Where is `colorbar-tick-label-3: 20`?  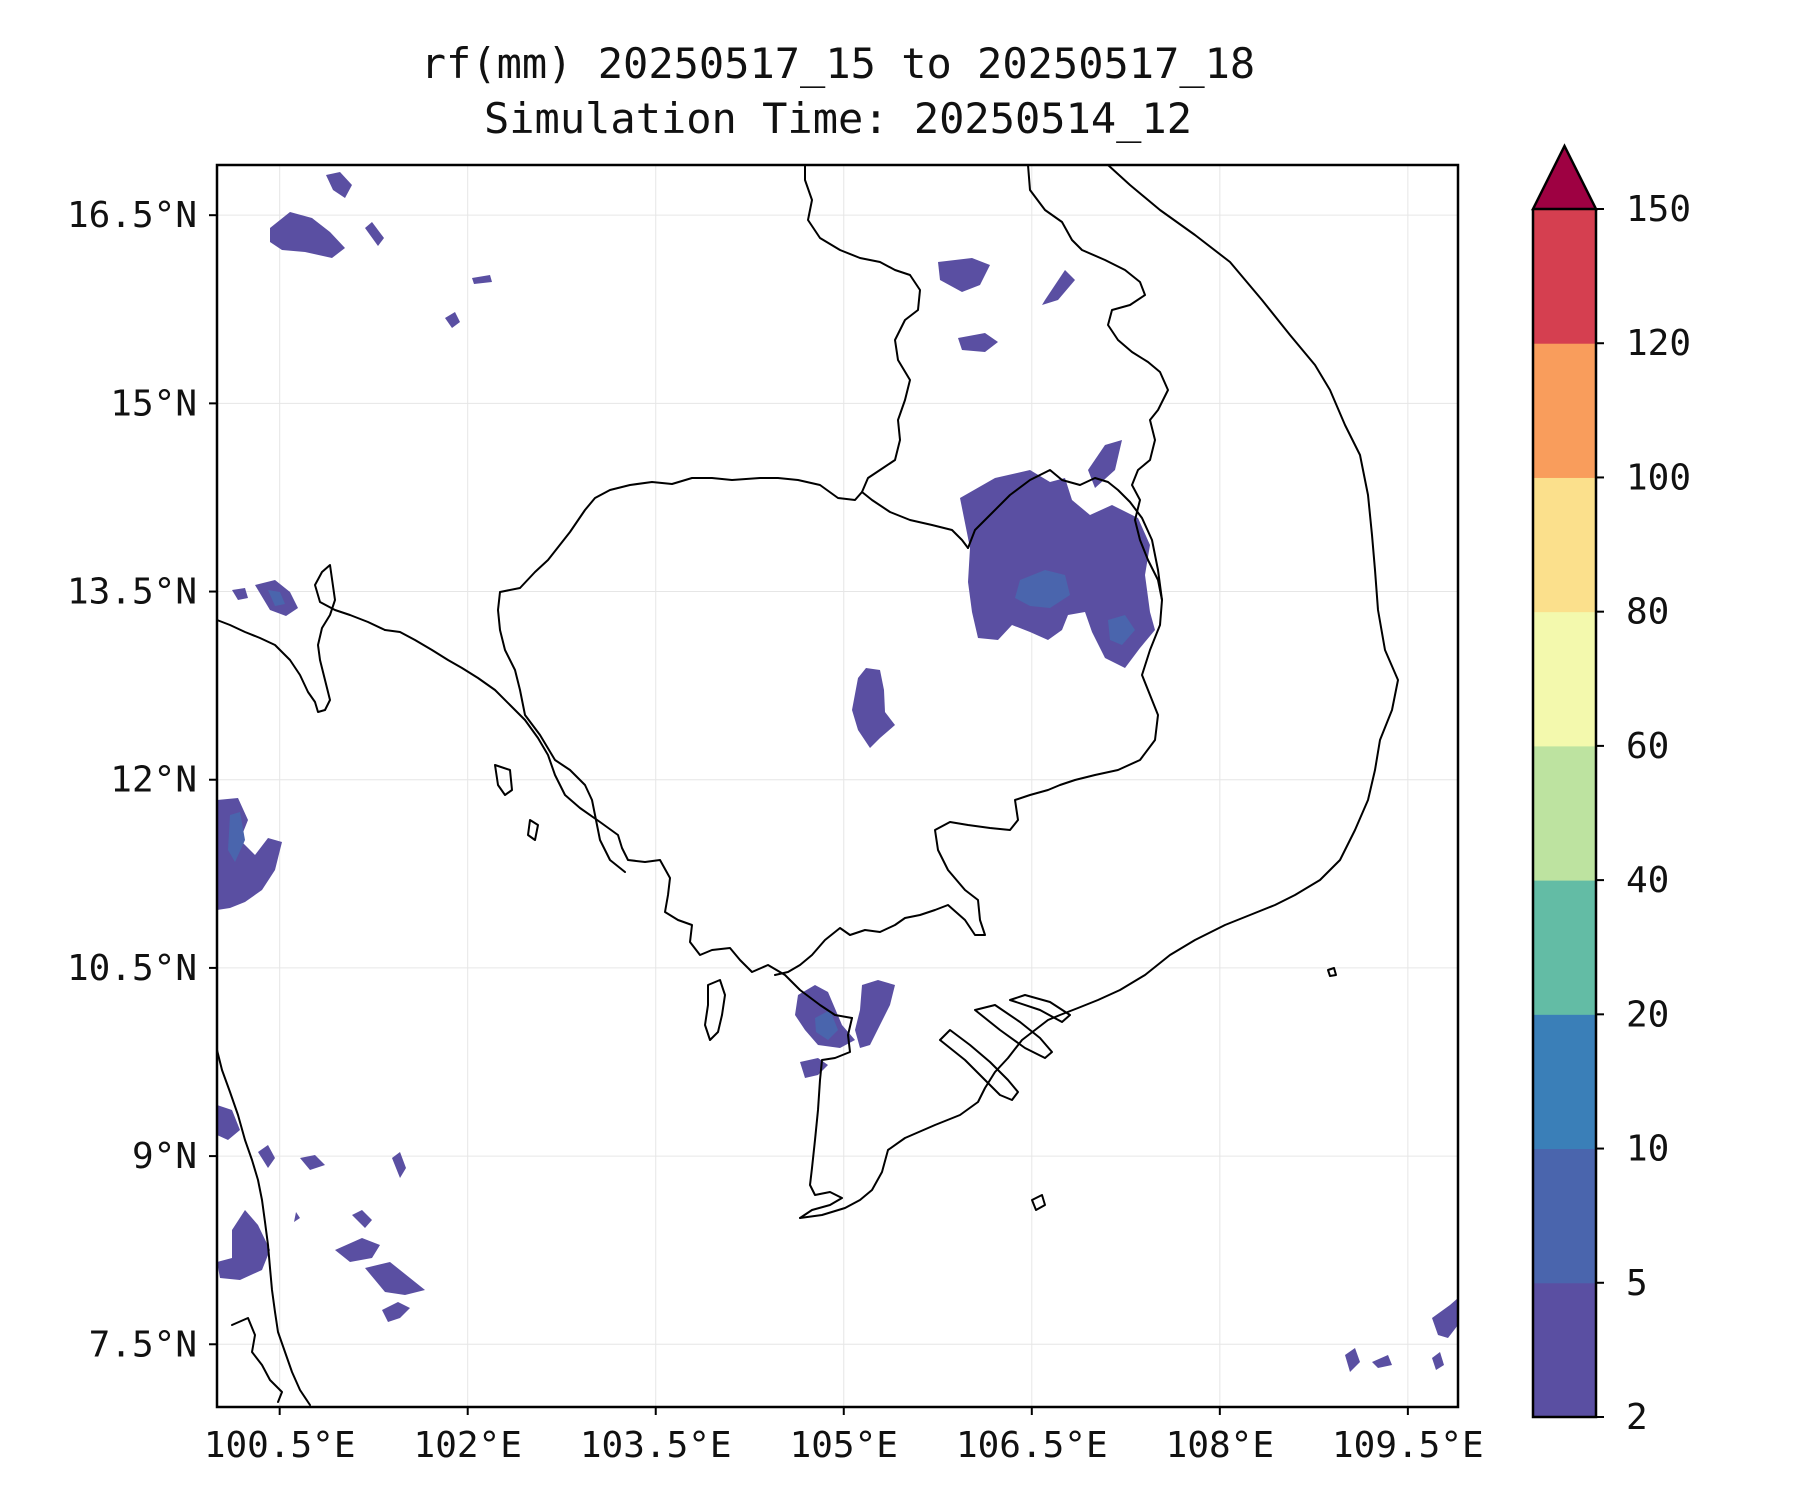 colorbar-tick-label-3: 20 is located at coordinates (1647, 1014).